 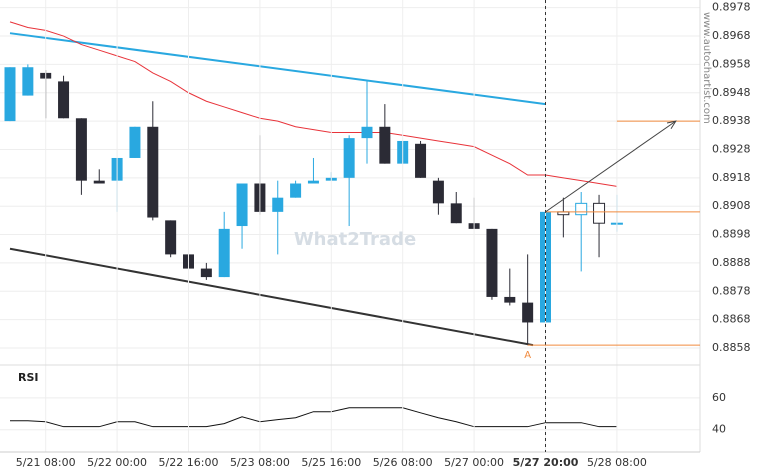 I want to click on y-tick-label: 0.8968, so click(x=731, y=35).